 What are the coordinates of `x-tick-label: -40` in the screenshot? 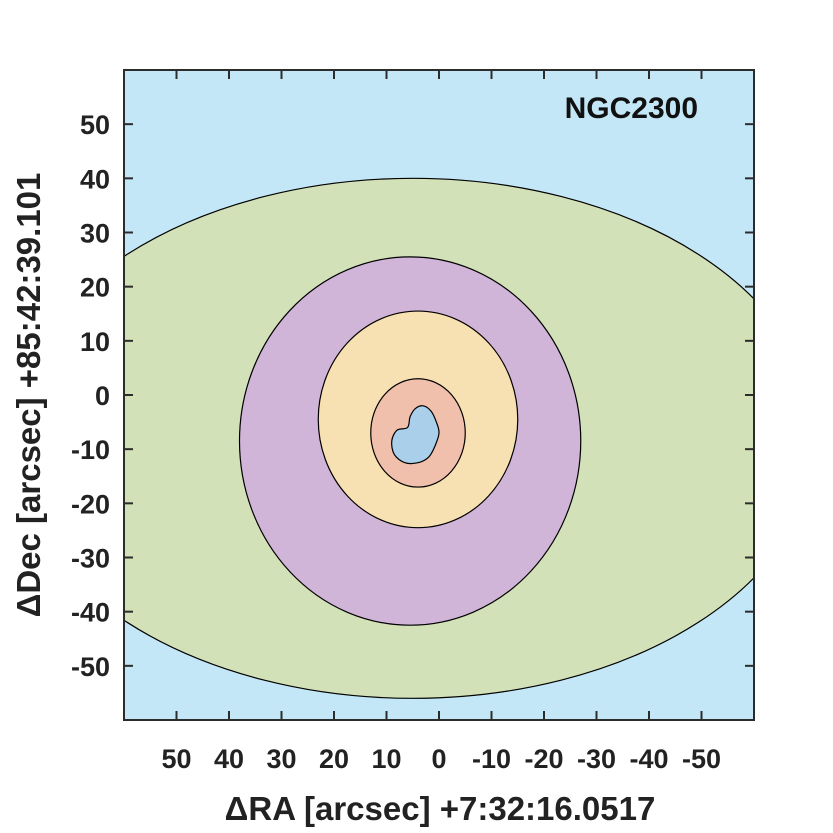 It's located at (648, 759).